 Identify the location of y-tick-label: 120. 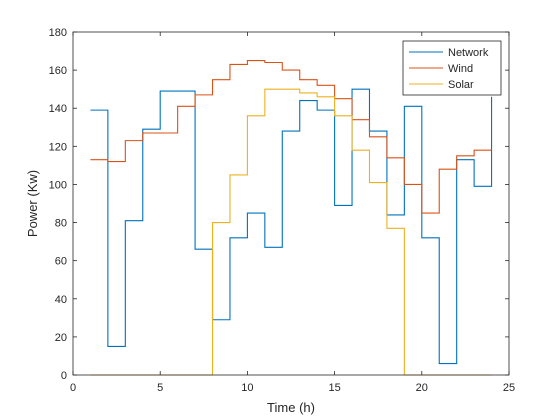
(58, 147).